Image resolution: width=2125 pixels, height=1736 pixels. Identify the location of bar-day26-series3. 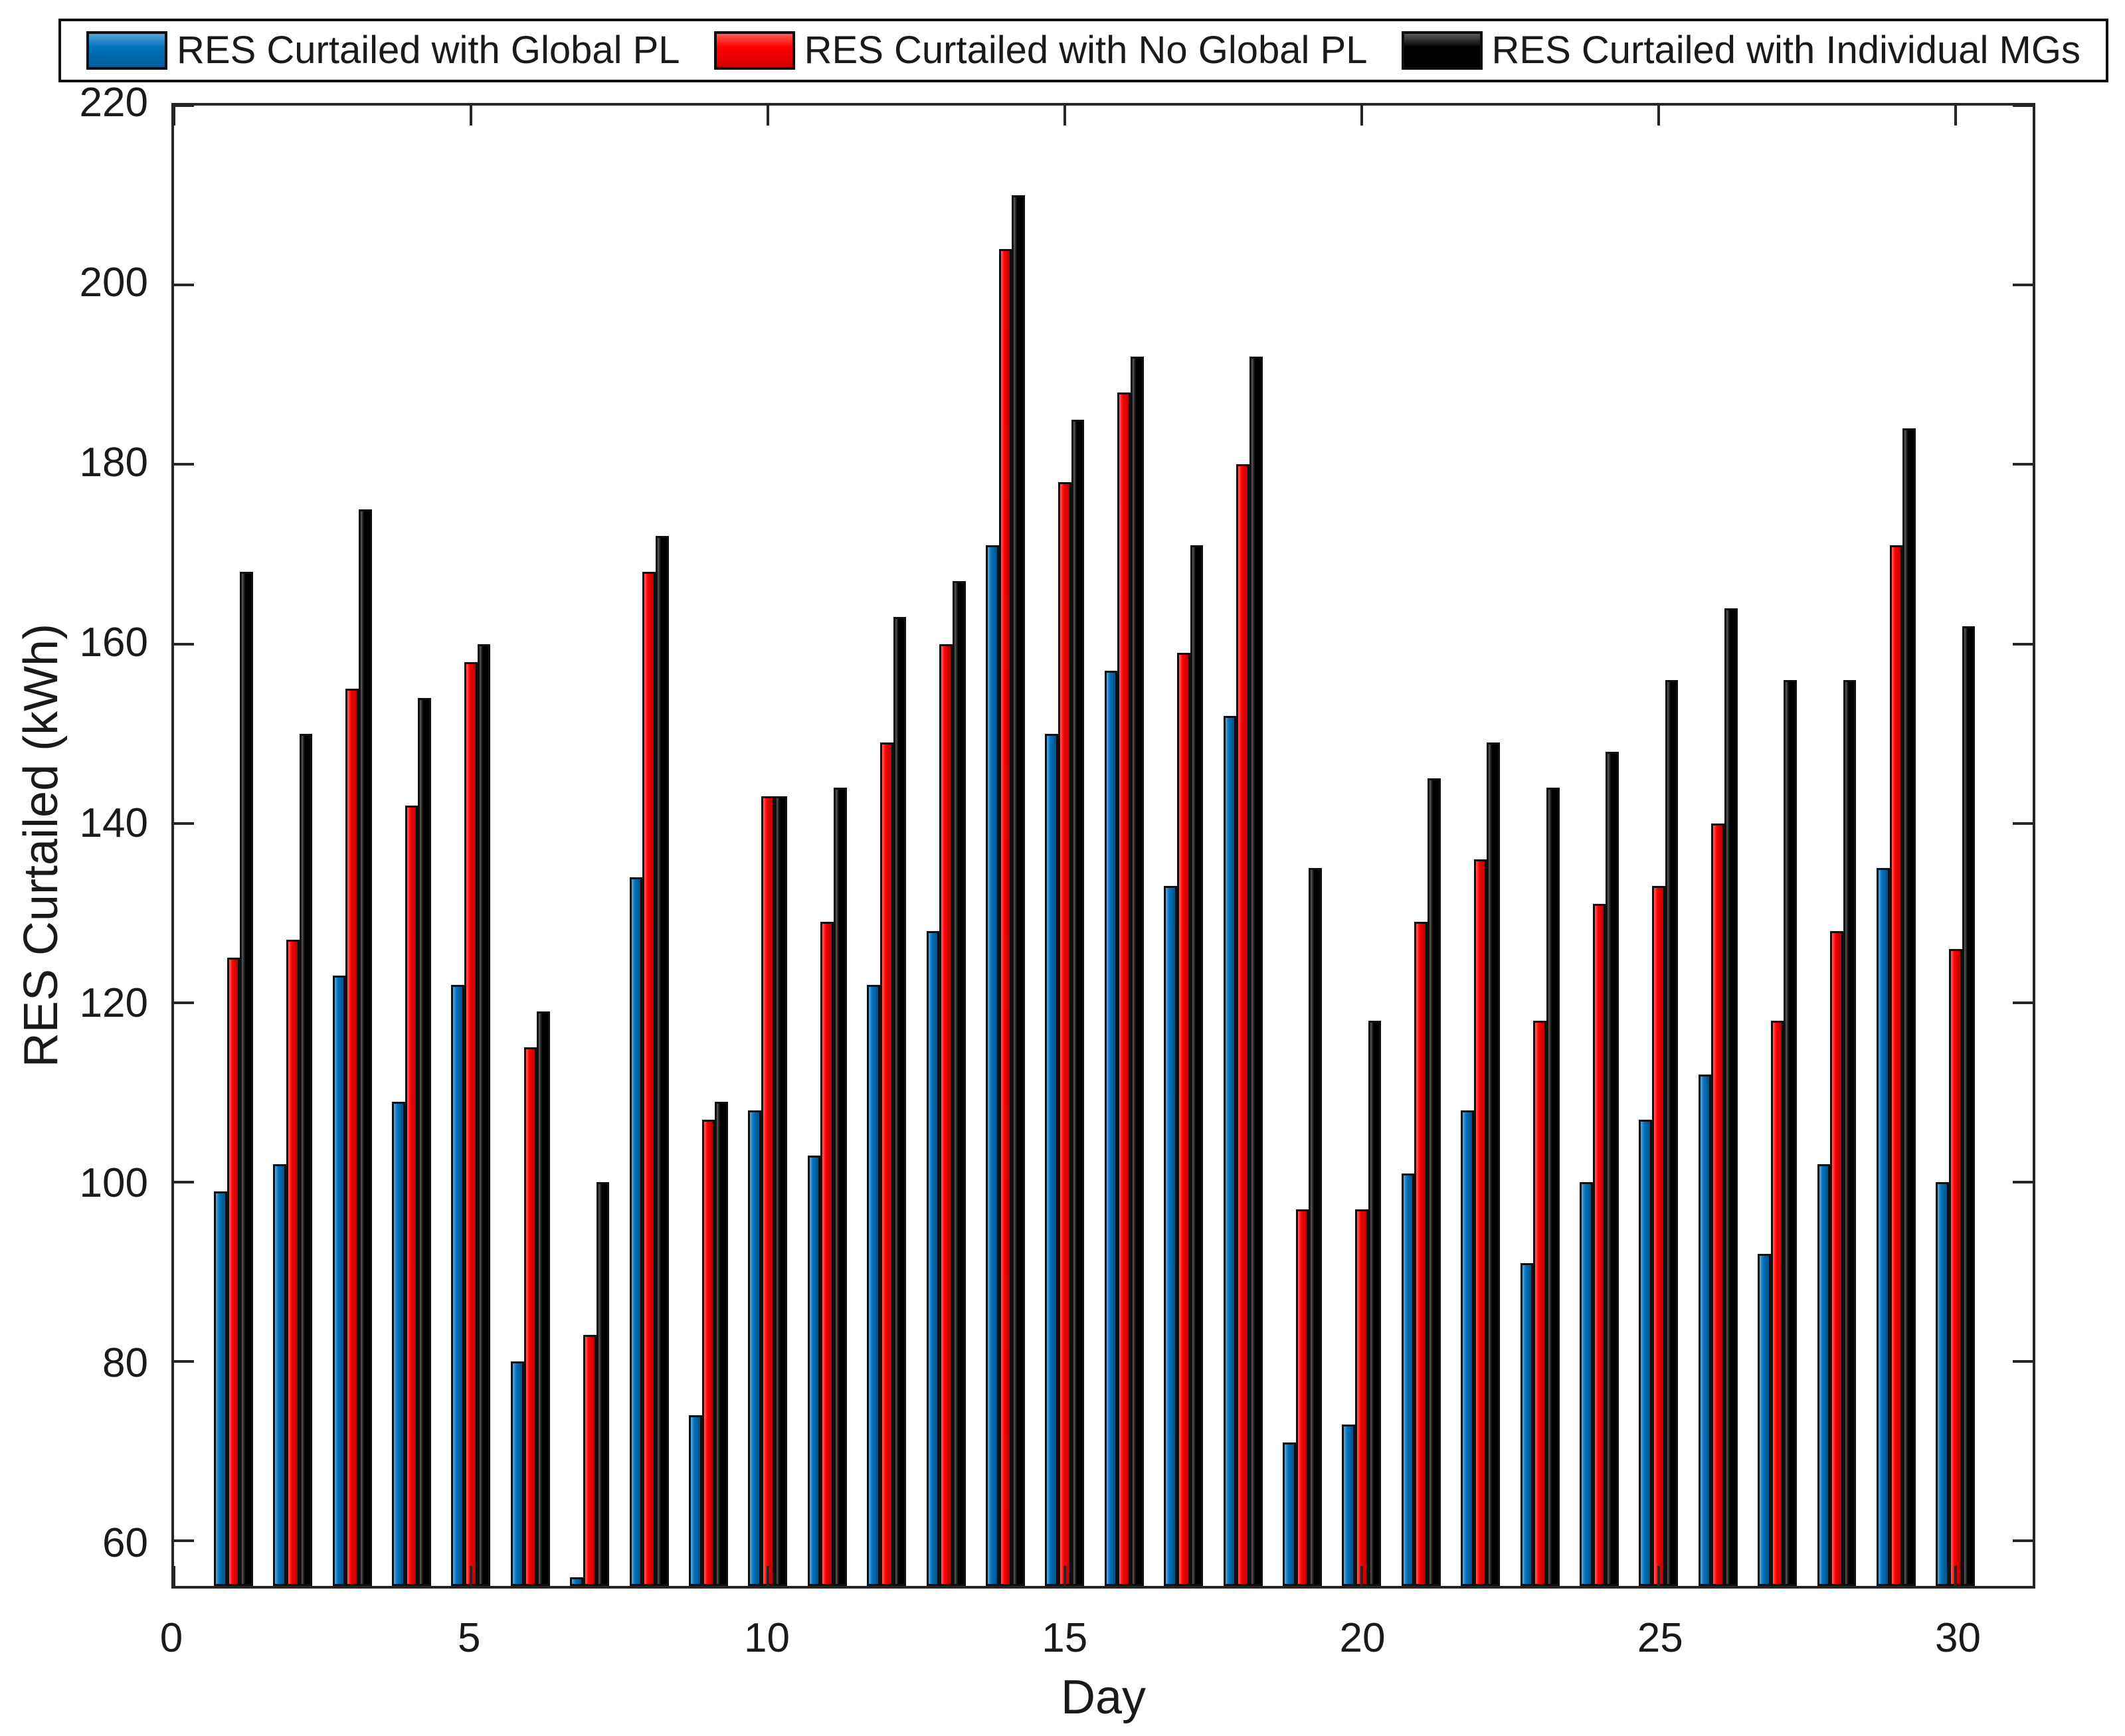
(1731, 1097).